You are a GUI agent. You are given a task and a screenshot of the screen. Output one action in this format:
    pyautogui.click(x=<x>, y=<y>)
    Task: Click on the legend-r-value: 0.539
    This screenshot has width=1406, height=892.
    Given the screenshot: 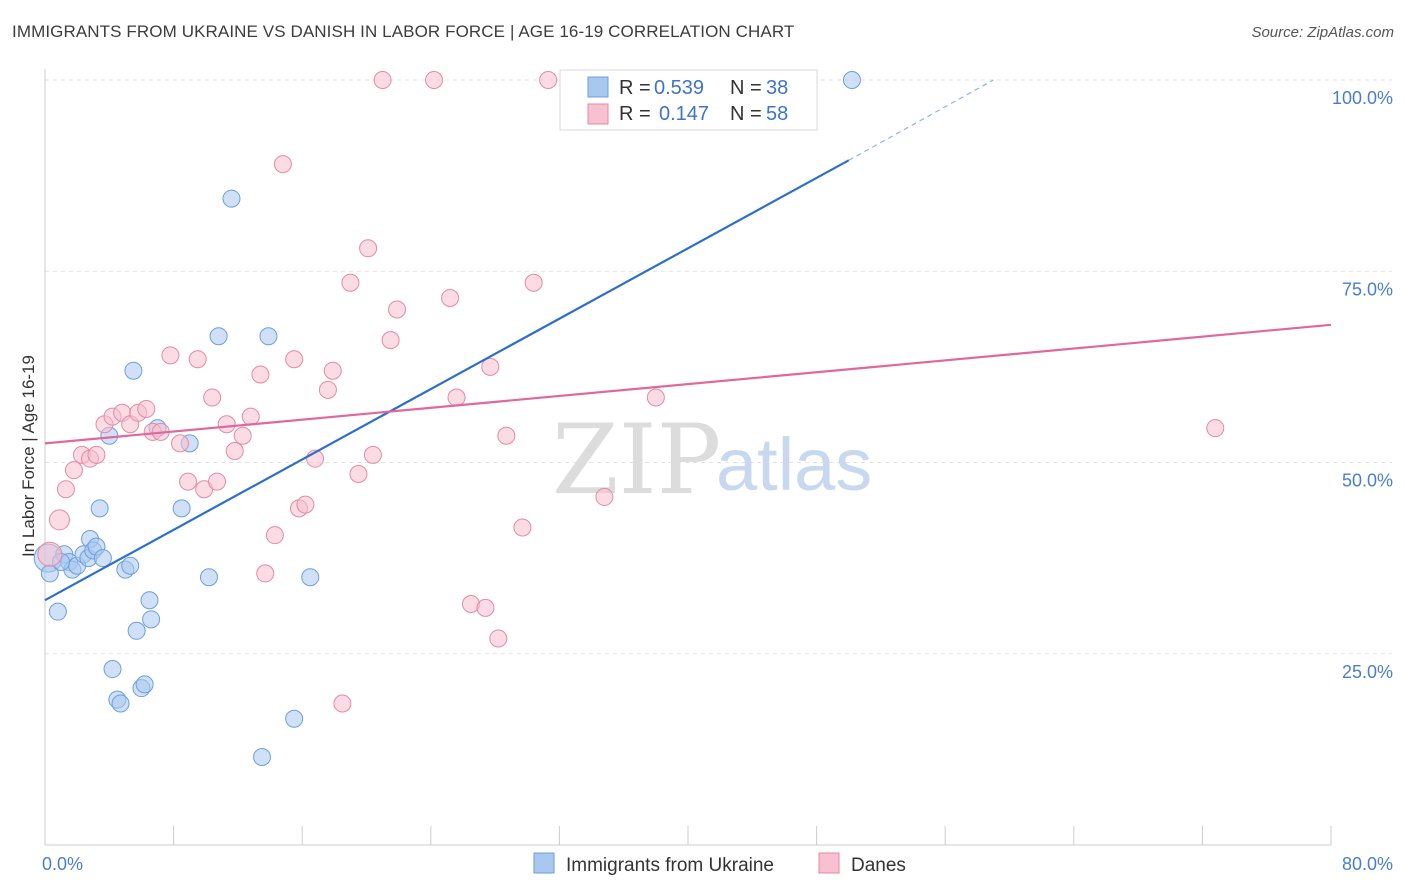 What is the action you would take?
    pyautogui.click(x=679, y=88)
    